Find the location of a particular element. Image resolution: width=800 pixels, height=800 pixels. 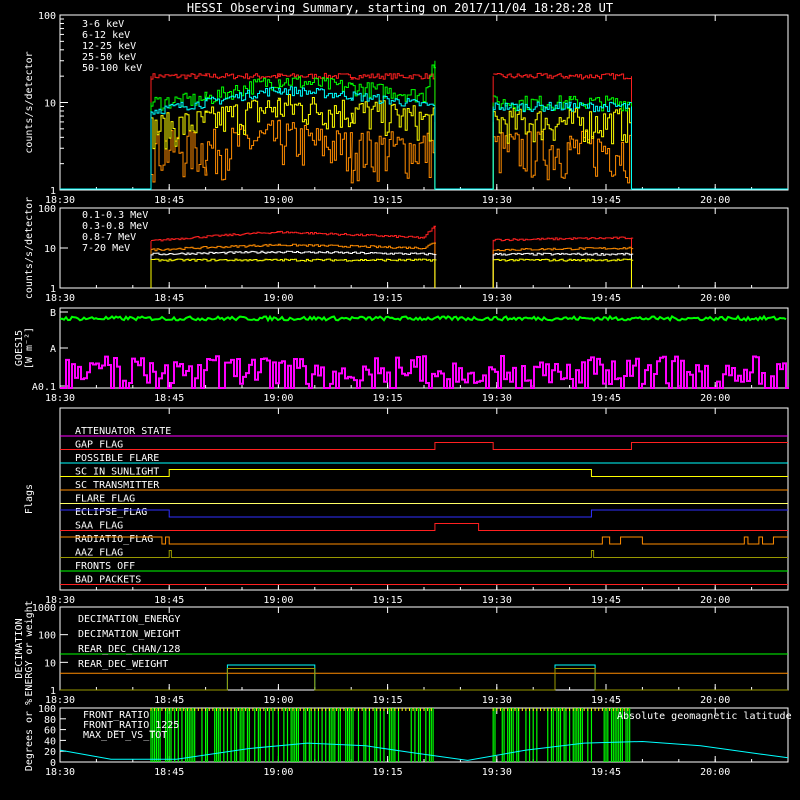

ratios-latitude-line is located at coordinates (424, 750).